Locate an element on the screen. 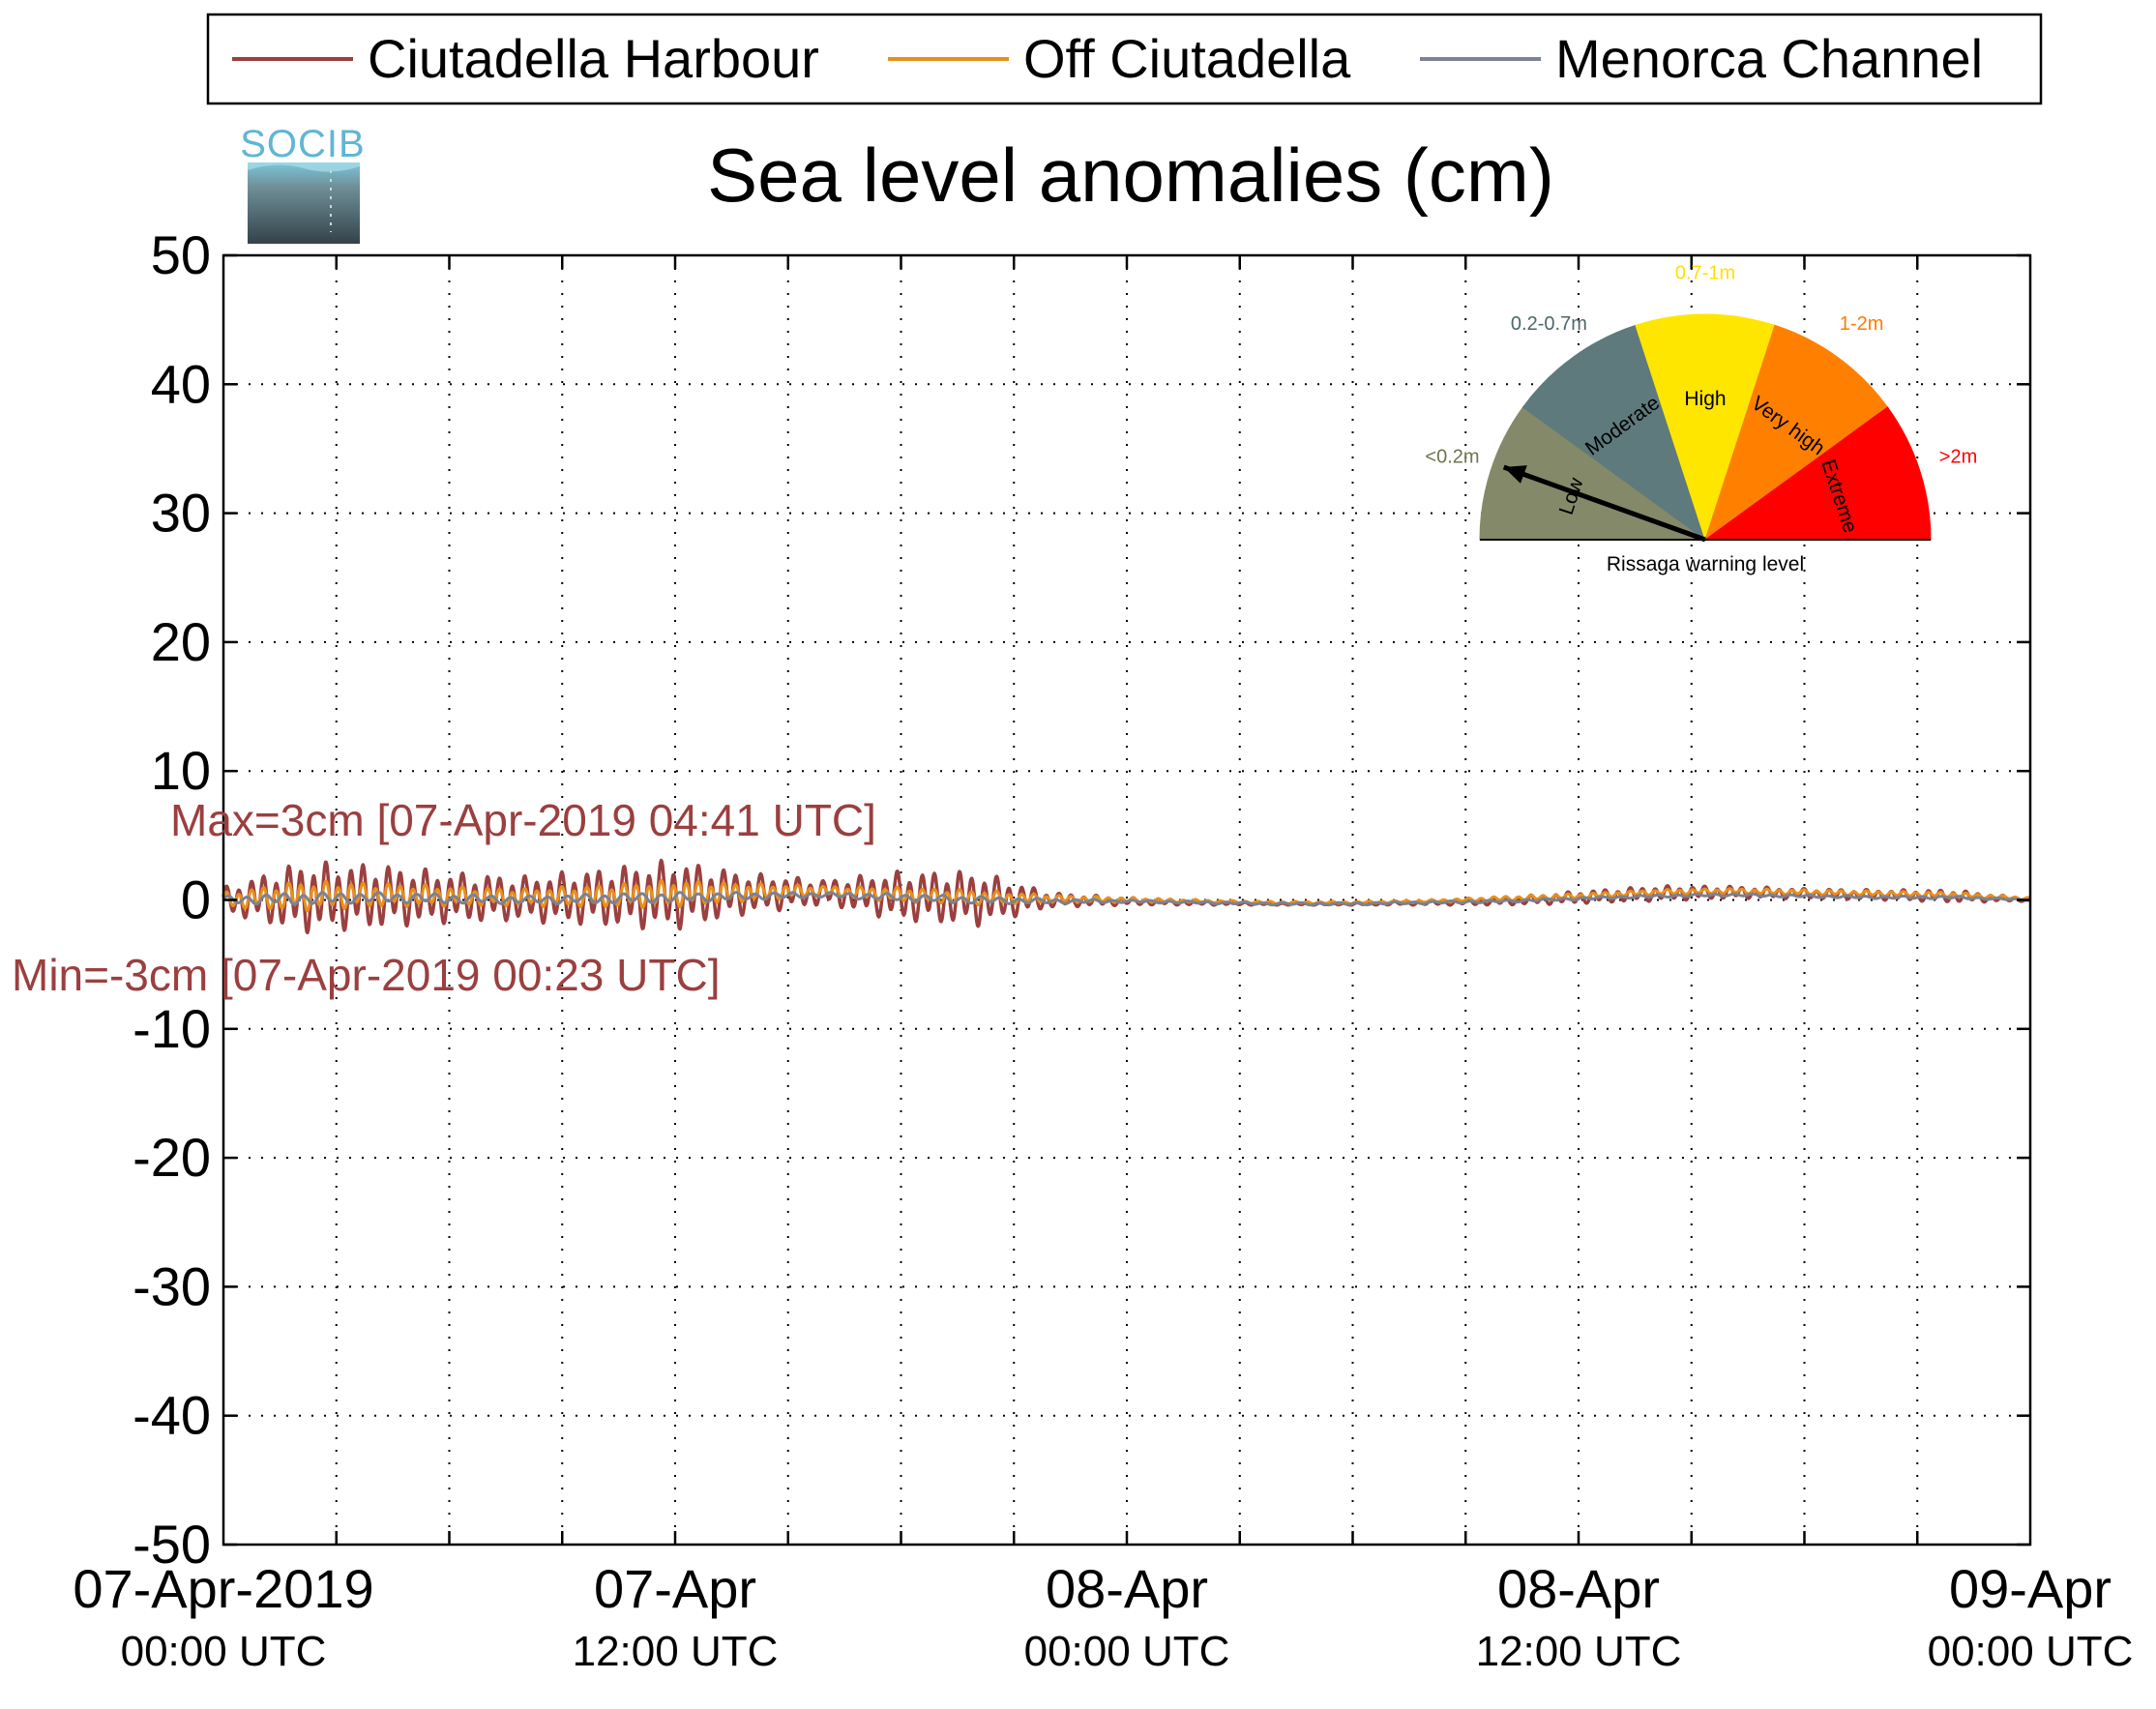 This screenshot has width=2156, height=1709. gauge-range-high: 0.7-1m is located at coordinates (1705, 272).